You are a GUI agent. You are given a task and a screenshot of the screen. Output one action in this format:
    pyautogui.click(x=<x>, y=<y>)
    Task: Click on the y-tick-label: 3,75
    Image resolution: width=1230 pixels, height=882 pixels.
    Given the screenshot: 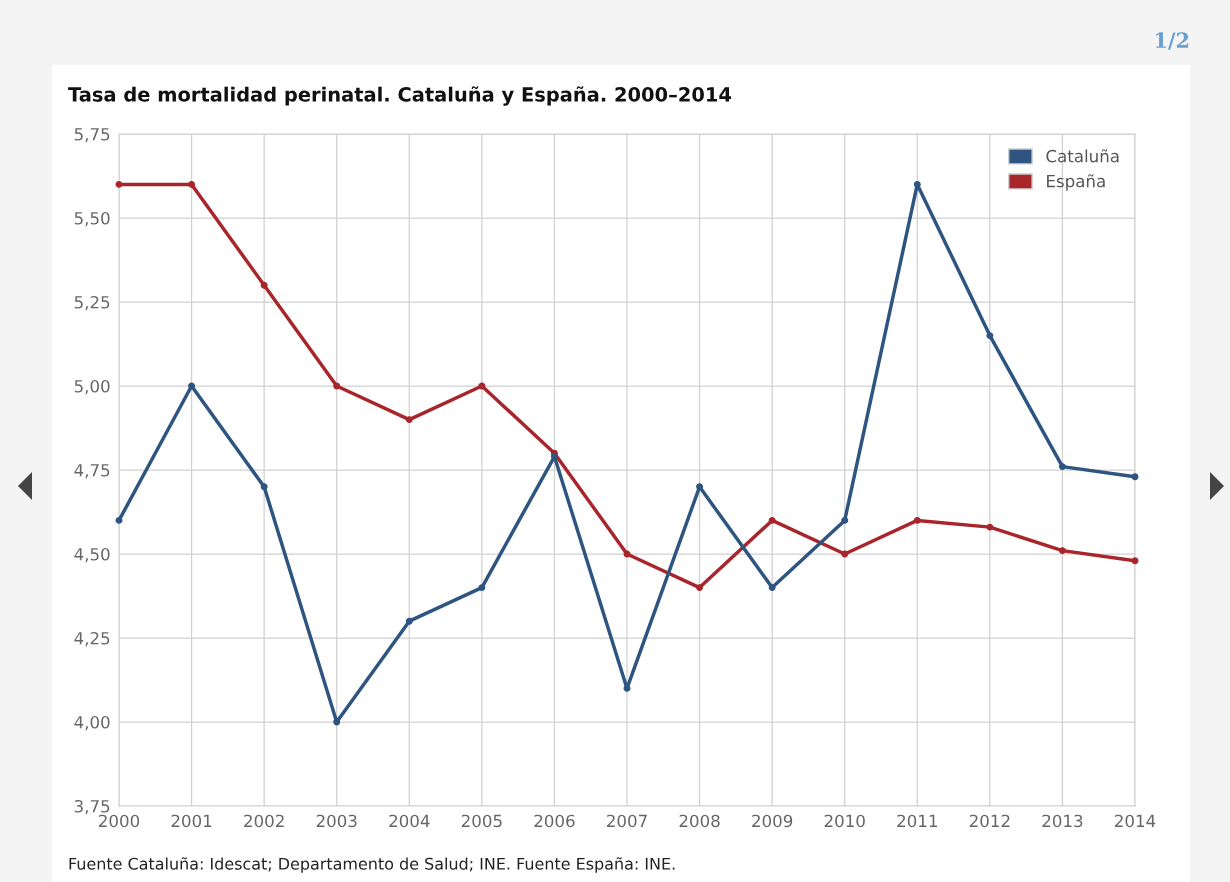 What is the action you would take?
    pyautogui.click(x=92, y=807)
    